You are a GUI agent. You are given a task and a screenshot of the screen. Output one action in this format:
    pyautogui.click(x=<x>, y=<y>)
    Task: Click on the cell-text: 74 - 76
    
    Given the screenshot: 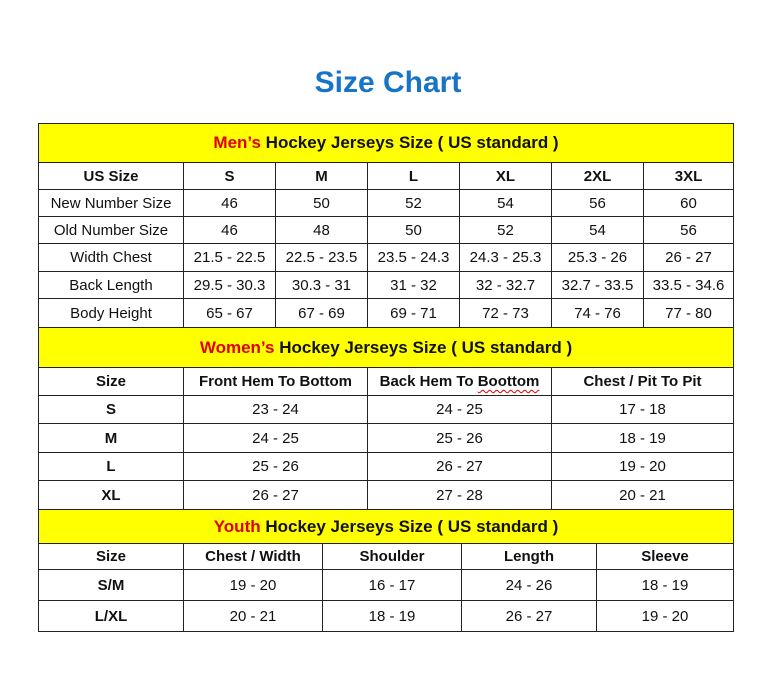 What is the action you would take?
    pyautogui.click(x=597, y=313)
    